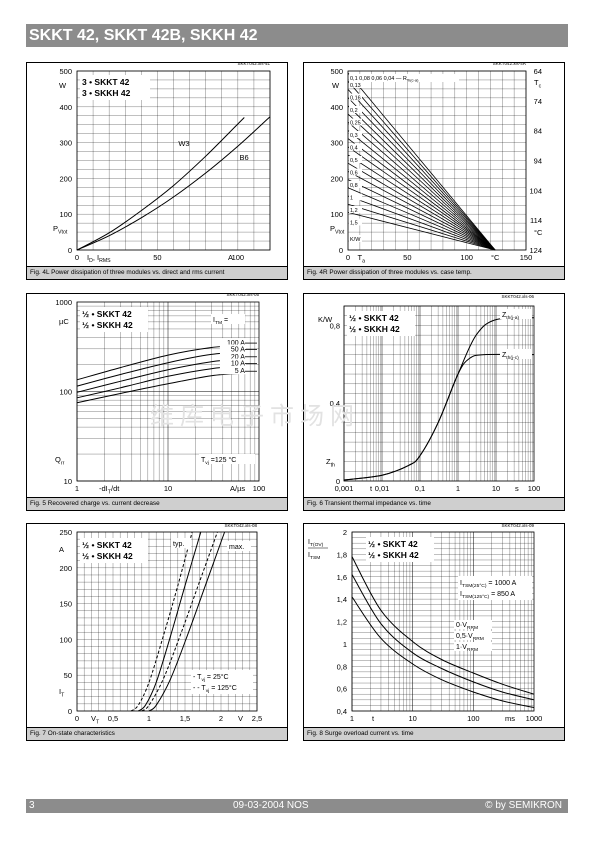 The width and height of the screenshot is (595, 842). I want to click on footer: 3 09-03-2004 NOS © by SEMIKRON, so click(297, 806).